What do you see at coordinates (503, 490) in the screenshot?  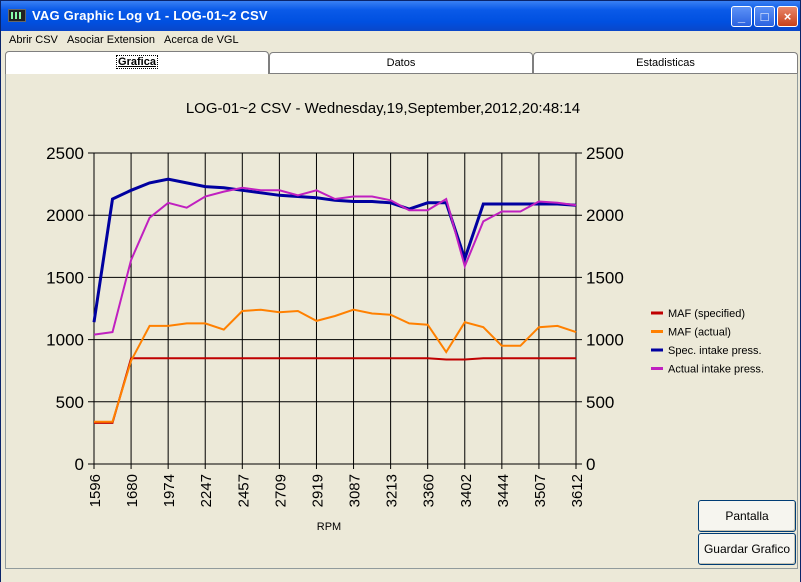 I see `x-tick-label: 3444` at bounding box center [503, 490].